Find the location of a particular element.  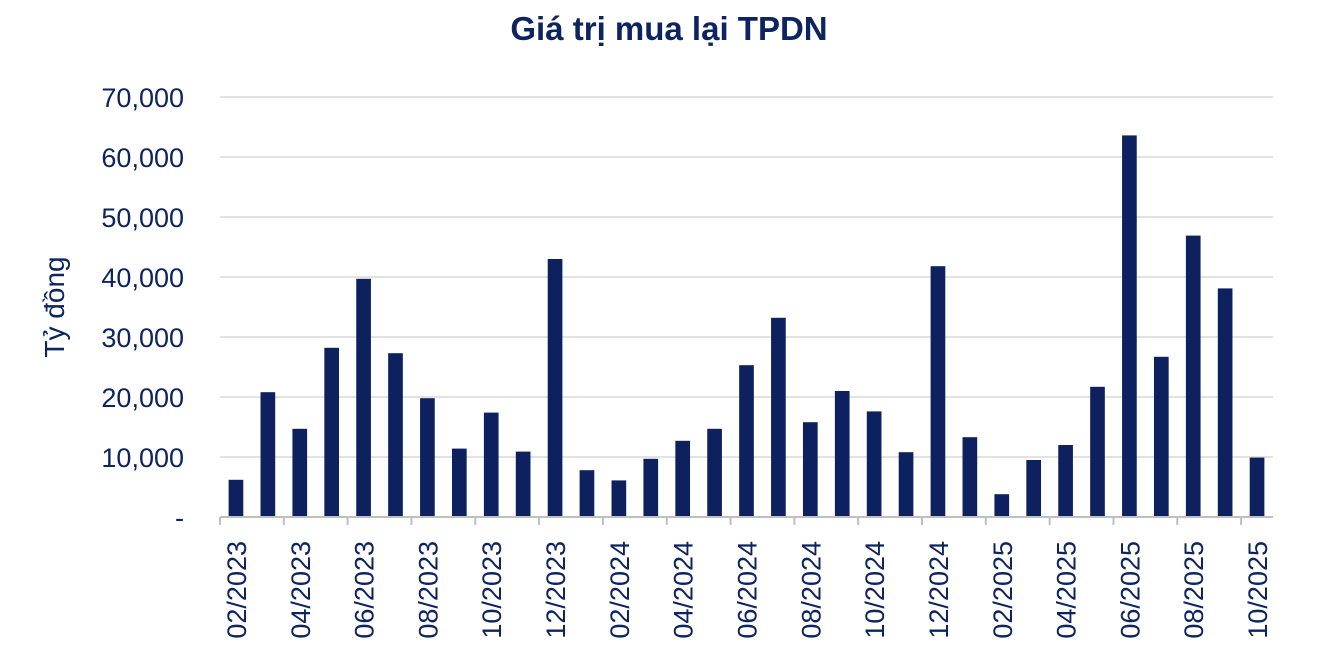

bar-07-2024 is located at coordinates (778, 417).